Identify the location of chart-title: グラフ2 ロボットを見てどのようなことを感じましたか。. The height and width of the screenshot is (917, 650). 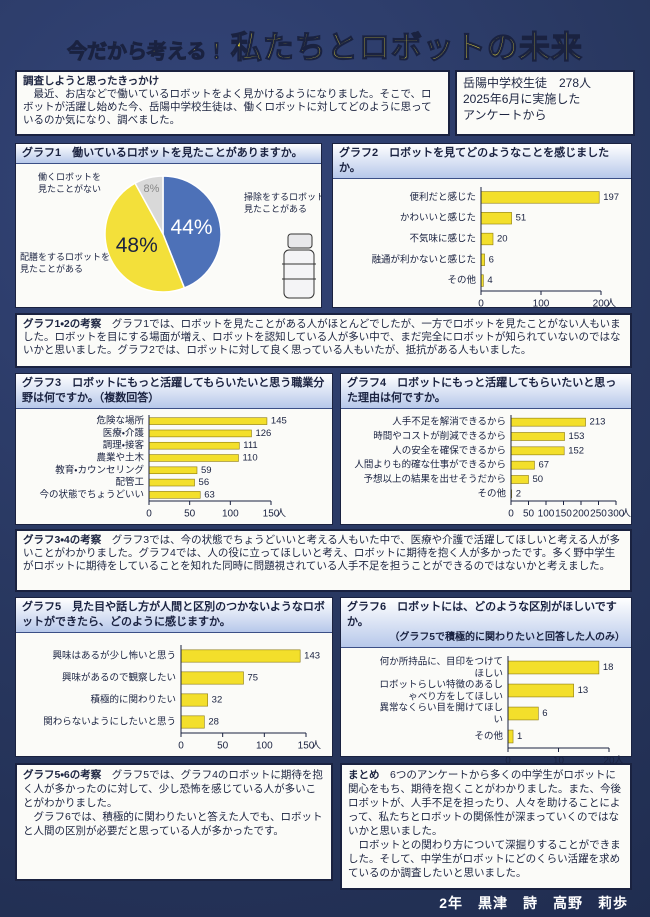
(482, 161).